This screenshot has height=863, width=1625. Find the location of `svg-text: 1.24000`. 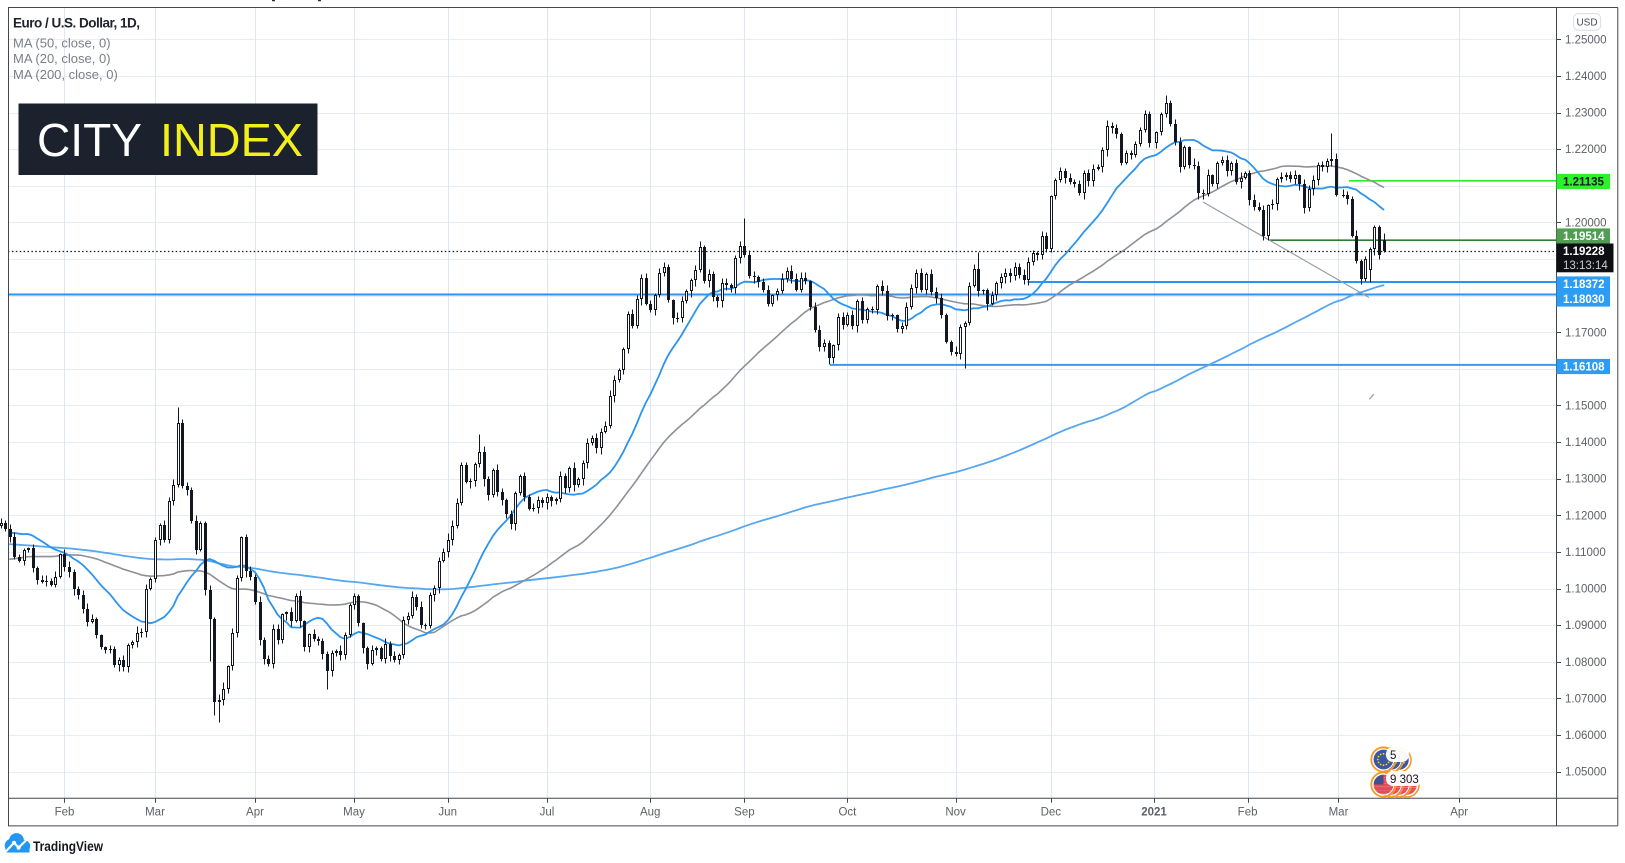

svg-text: 1.24000 is located at coordinates (1586, 77).